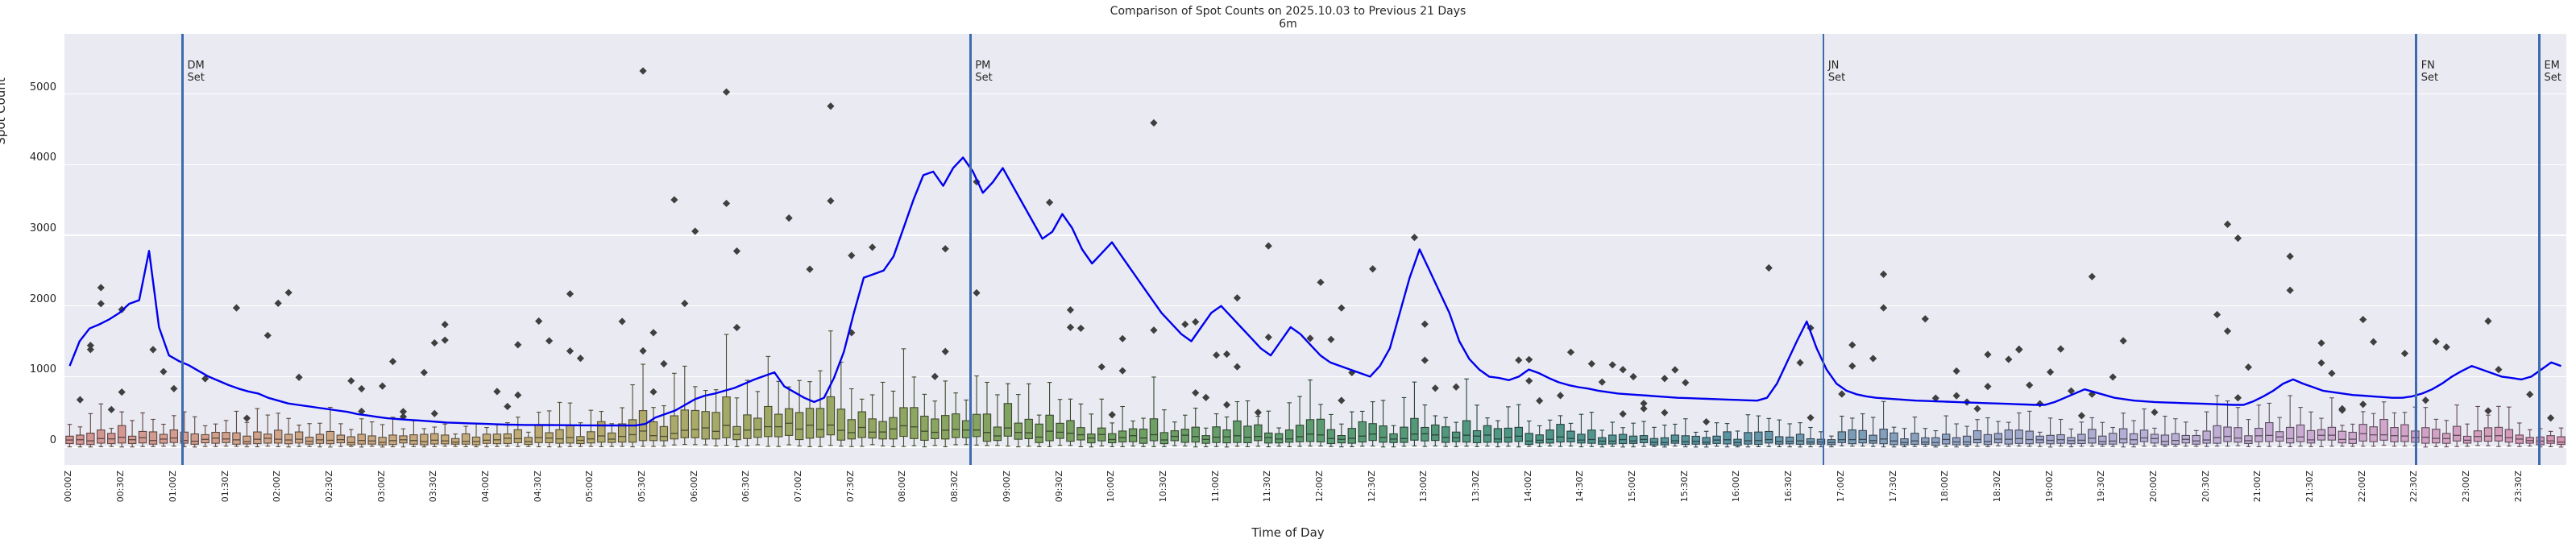 This screenshot has width=2576, height=560. Describe the element at coordinates (1997, 487) in the screenshot. I see `x-tick-label: 18:30Z` at that location.